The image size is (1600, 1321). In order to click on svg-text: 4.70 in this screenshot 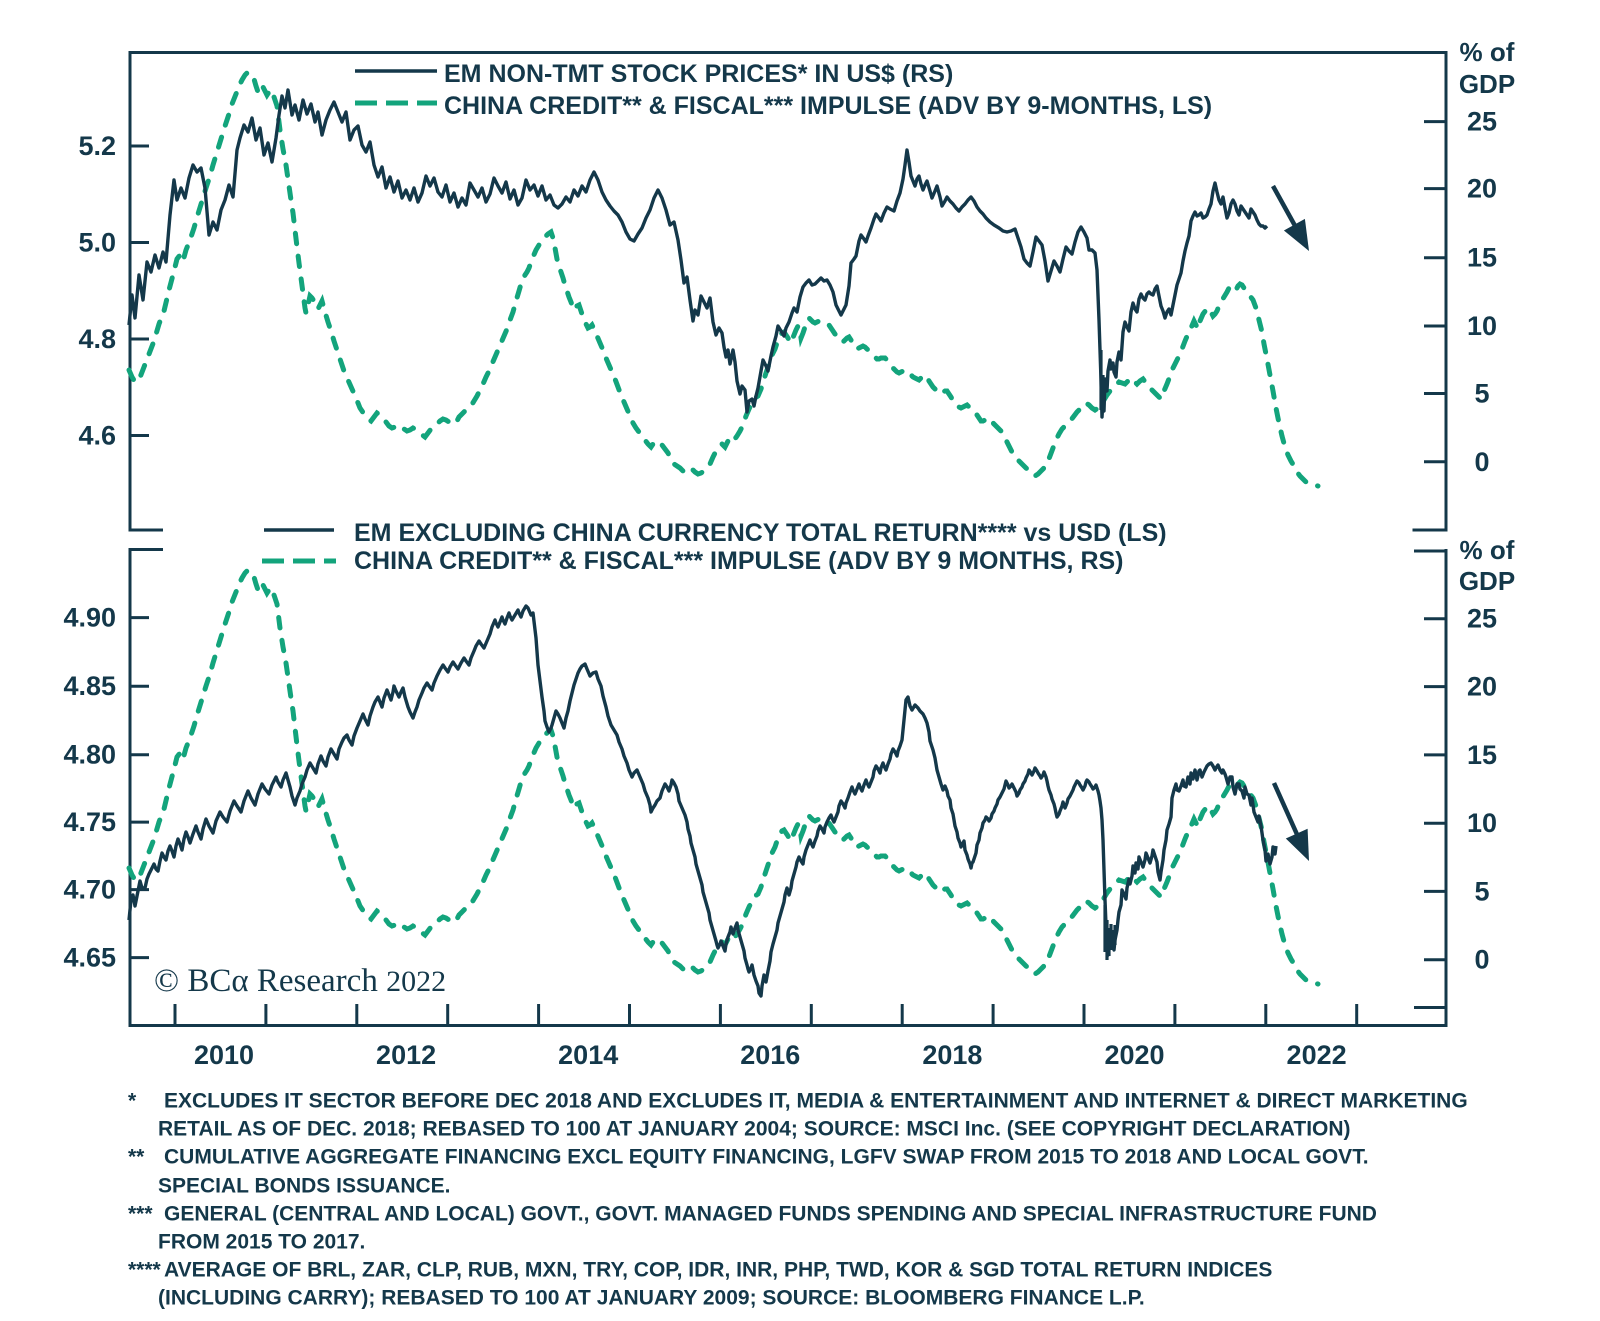, I will do `click(89, 890)`.